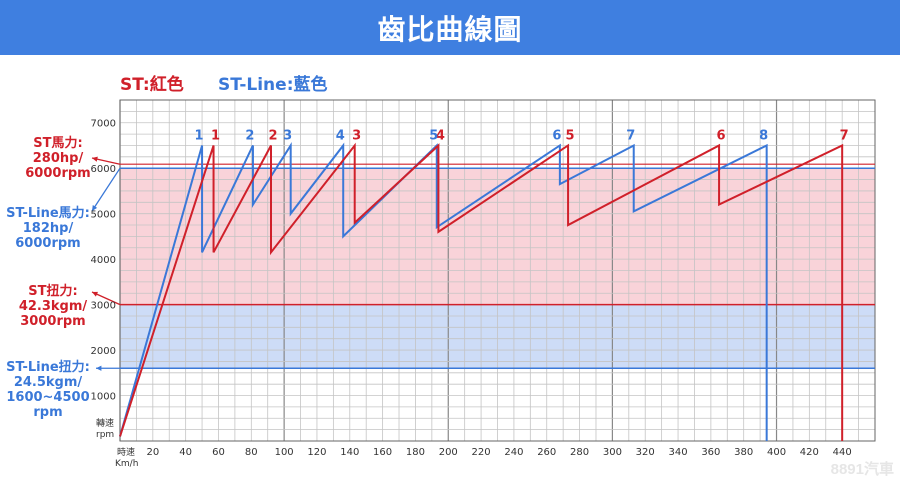 The height and width of the screenshot is (483, 900). What do you see at coordinates (809, 452) in the screenshot?
I see `x-tick-label: 420` at bounding box center [809, 452].